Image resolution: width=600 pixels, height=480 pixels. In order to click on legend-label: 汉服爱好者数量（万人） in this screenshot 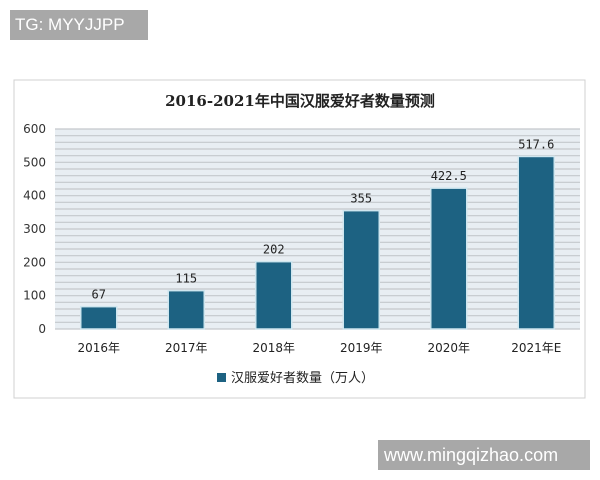, I will do `click(302, 378)`.